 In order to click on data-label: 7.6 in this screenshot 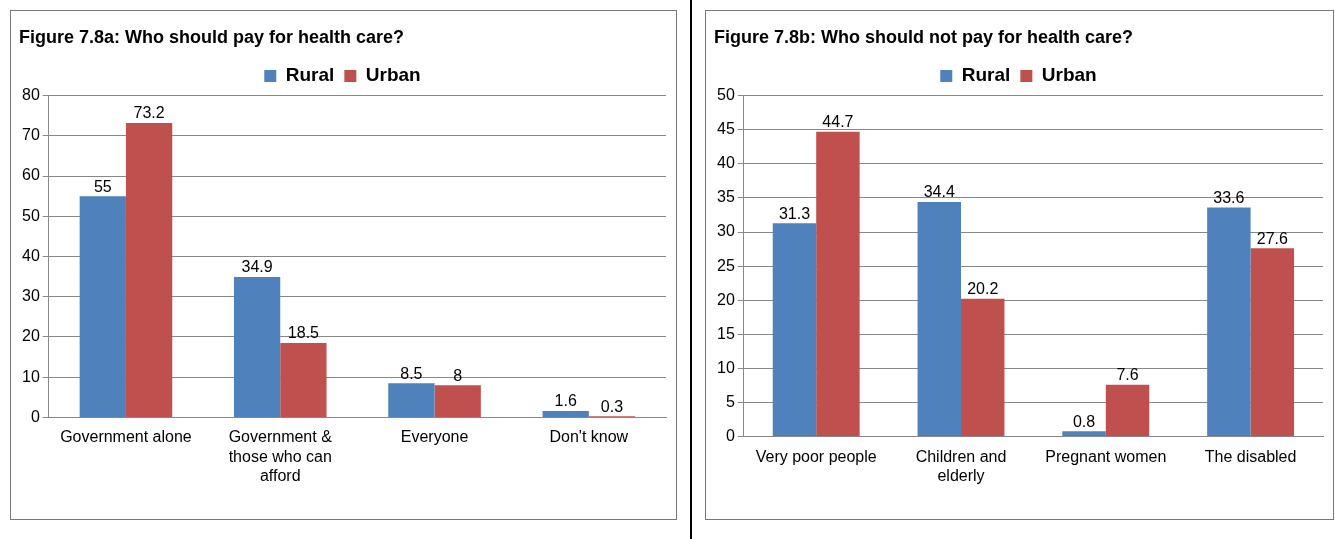, I will do `click(1127, 375)`.